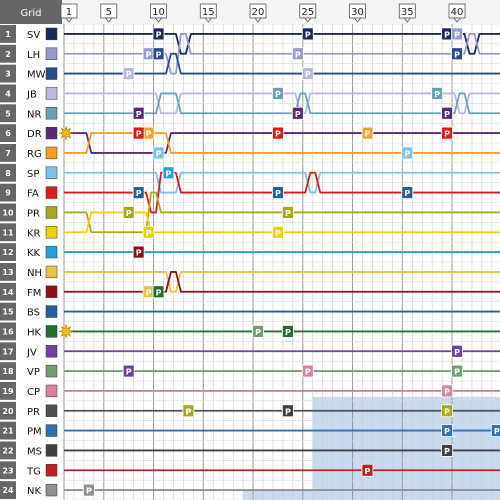 Image resolution: width=500 pixels, height=500 pixels. I want to click on grid-position-label: 2, so click(8, 54).